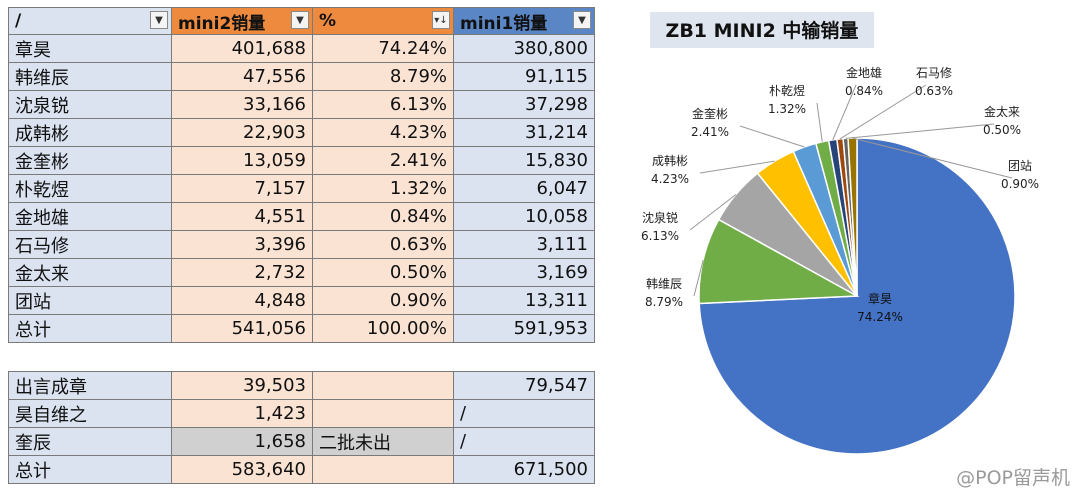 This screenshot has height=496, width=1080. I want to click on member-name-cell: 章昊, so click(90, 48).